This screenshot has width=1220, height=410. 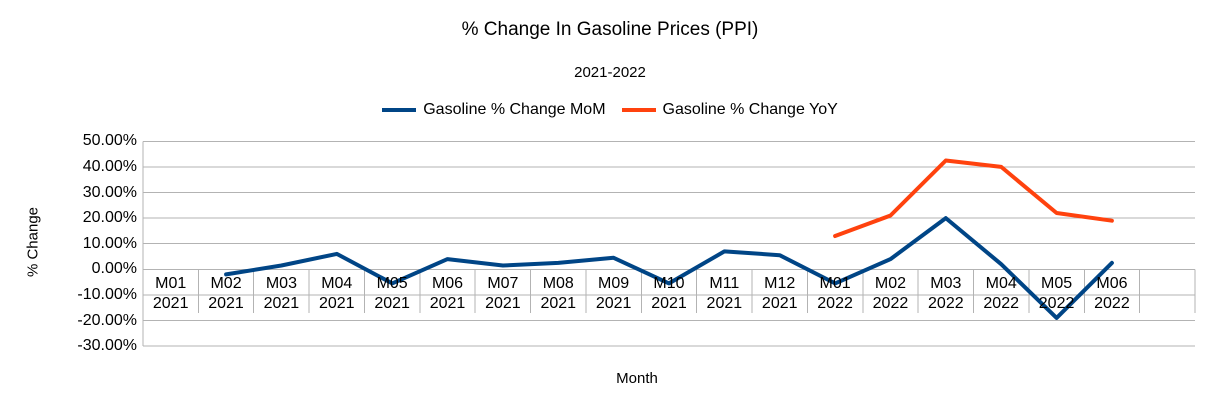 What do you see at coordinates (558, 293) in the screenshot?
I see `x-axis-label: M08 2021` at bounding box center [558, 293].